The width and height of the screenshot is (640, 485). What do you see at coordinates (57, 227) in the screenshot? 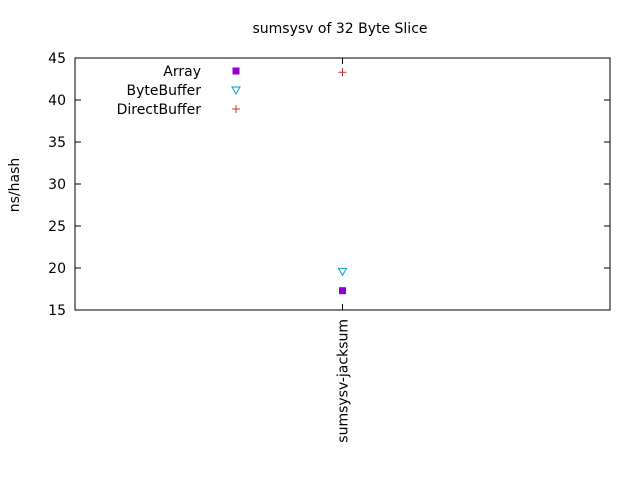
I see `y-tick-label: 25` at bounding box center [57, 227].